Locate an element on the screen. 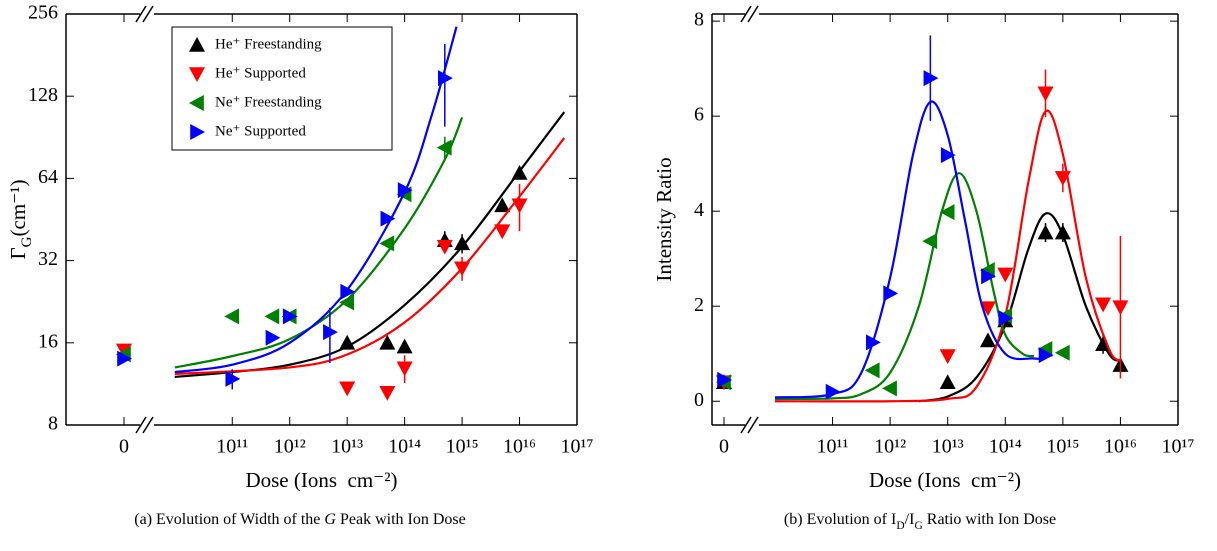  x-tick-label: 10¹⁴ is located at coordinates (404, 447).